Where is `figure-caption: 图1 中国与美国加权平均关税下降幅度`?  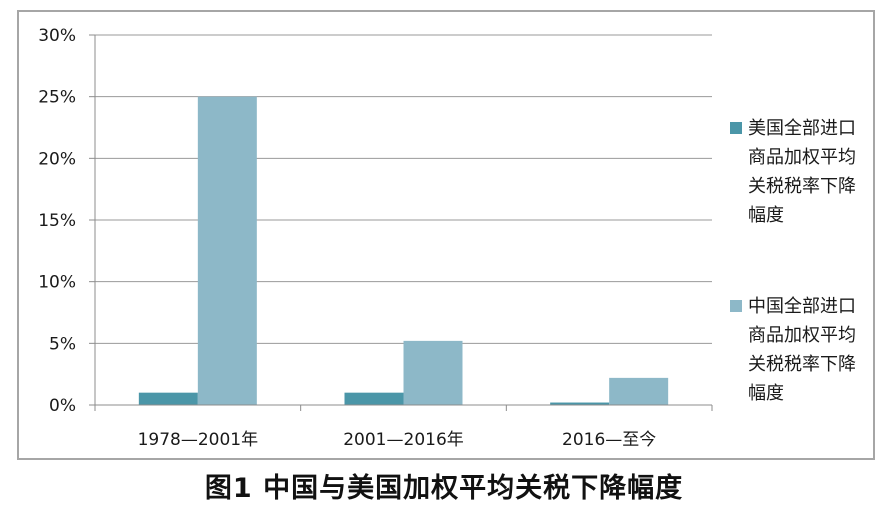 figure-caption: 图1 中国与美国加权平均关税下降幅度 is located at coordinates (444, 488).